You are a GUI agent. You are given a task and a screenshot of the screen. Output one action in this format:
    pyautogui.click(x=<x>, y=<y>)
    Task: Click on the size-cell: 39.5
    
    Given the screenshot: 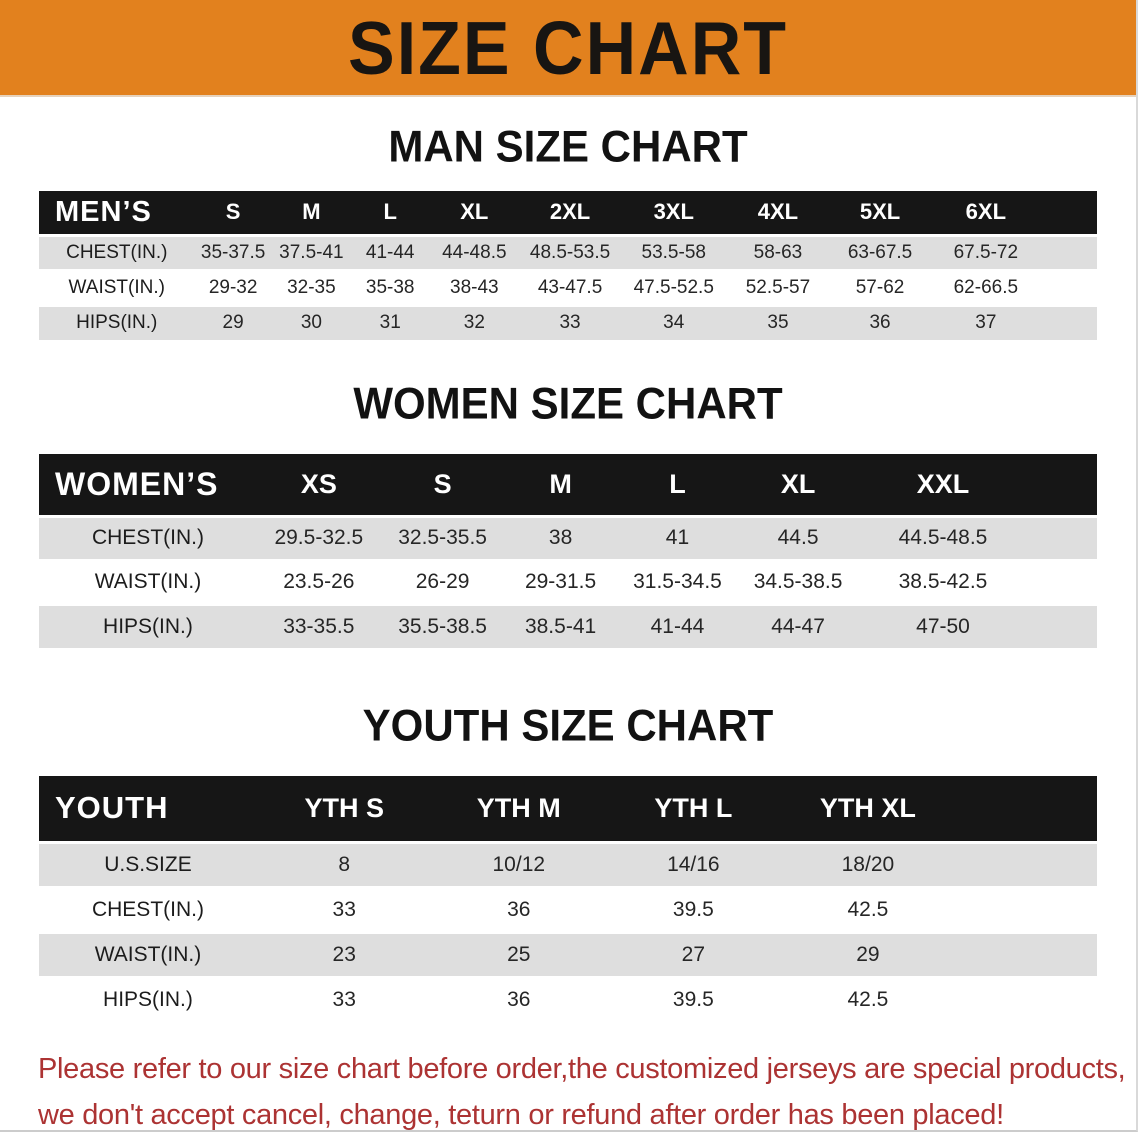 What is the action you would take?
    pyautogui.click(x=693, y=998)
    